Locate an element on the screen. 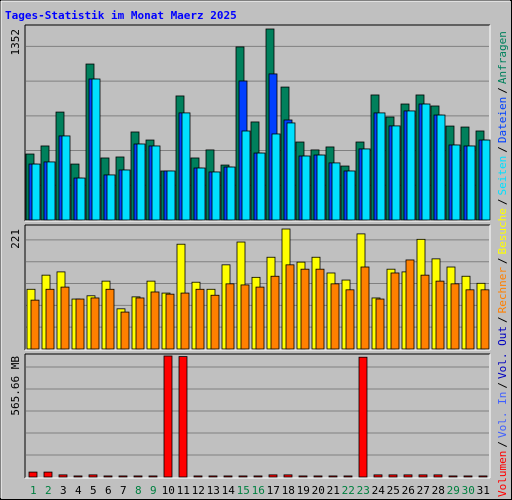 The height and width of the screenshot is (500, 512). x-tick-label: 13 is located at coordinates (213, 490).